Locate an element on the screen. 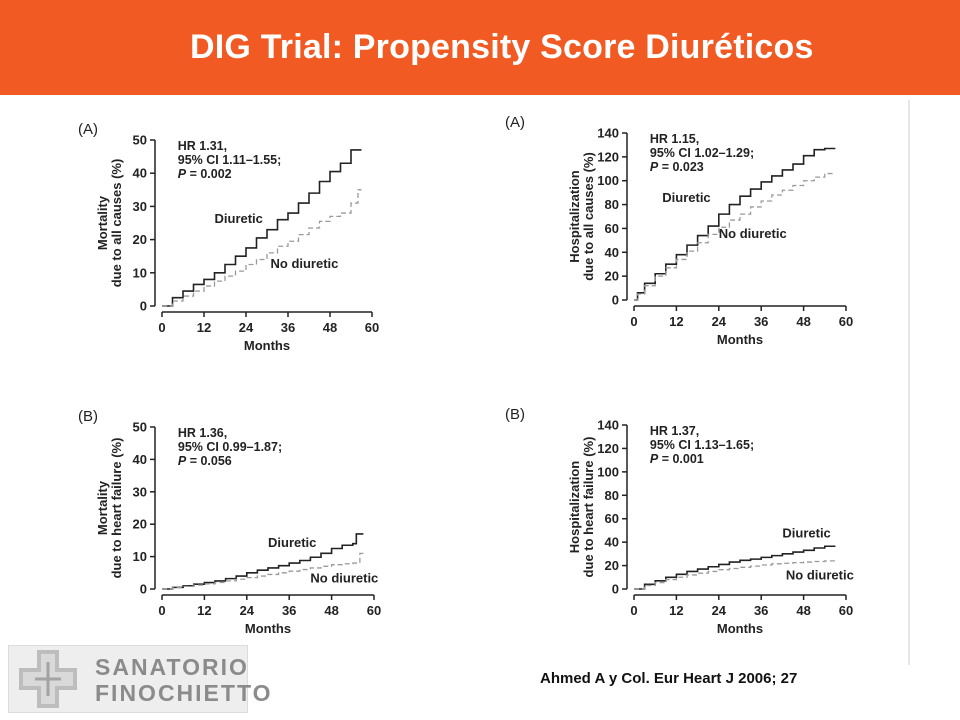 Image resolution: width=960 pixels, height=720 pixels. citation: Ahmed A y Col. Eur Heart J 2006; 27 is located at coordinates (669, 678).